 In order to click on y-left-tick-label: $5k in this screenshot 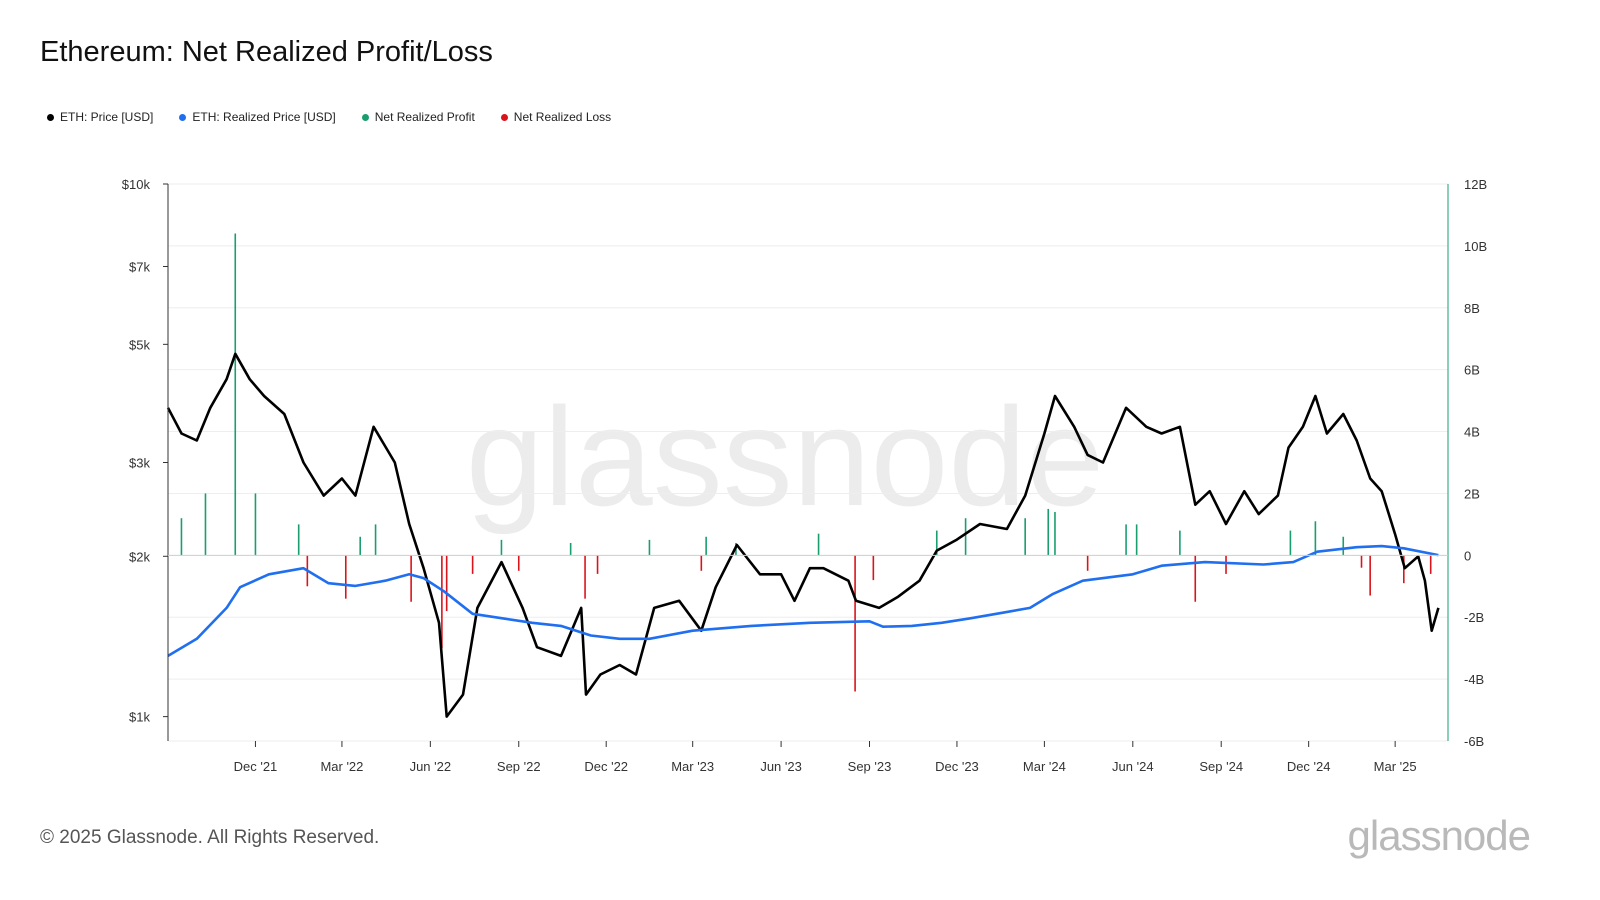, I will do `click(139, 344)`.